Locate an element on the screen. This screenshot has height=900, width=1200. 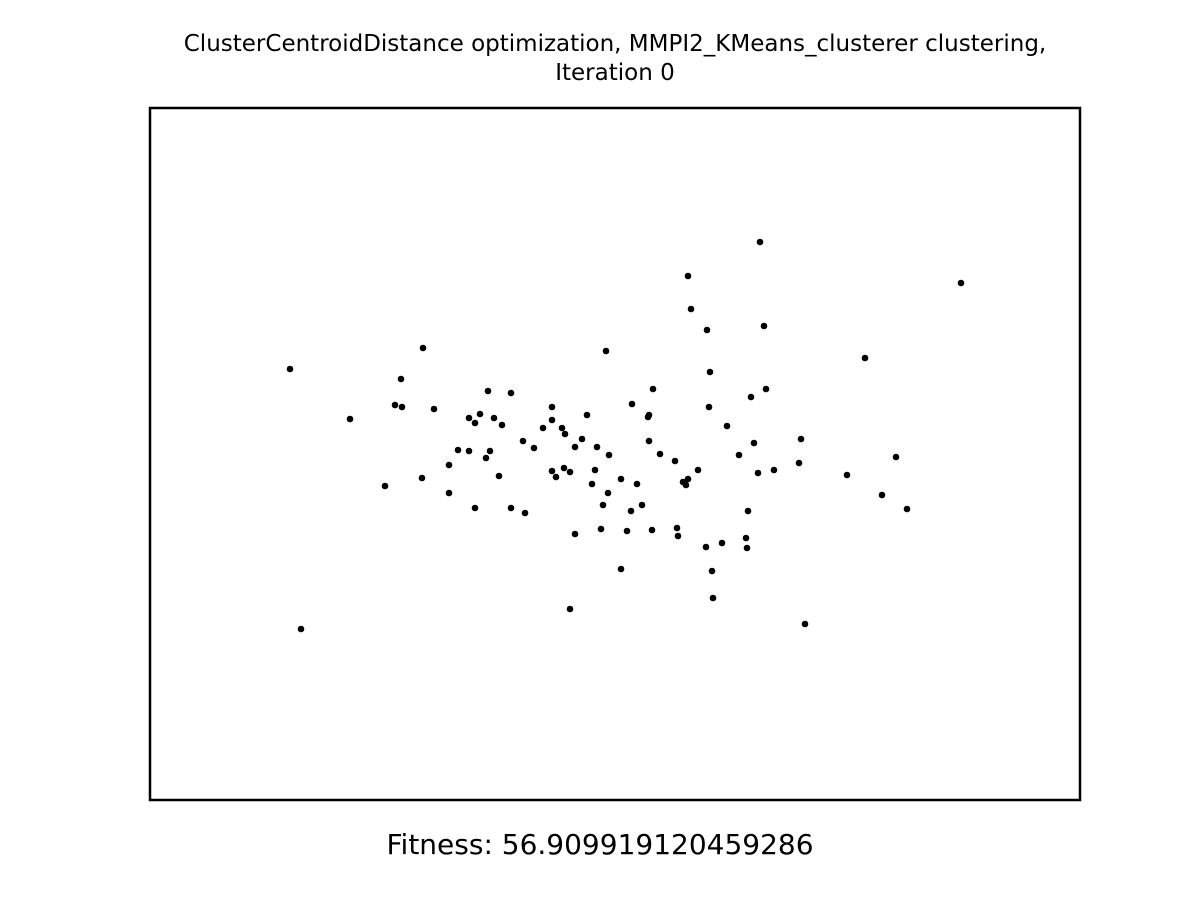
chart-title-line-2: Iteration 0 is located at coordinates (615, 73).